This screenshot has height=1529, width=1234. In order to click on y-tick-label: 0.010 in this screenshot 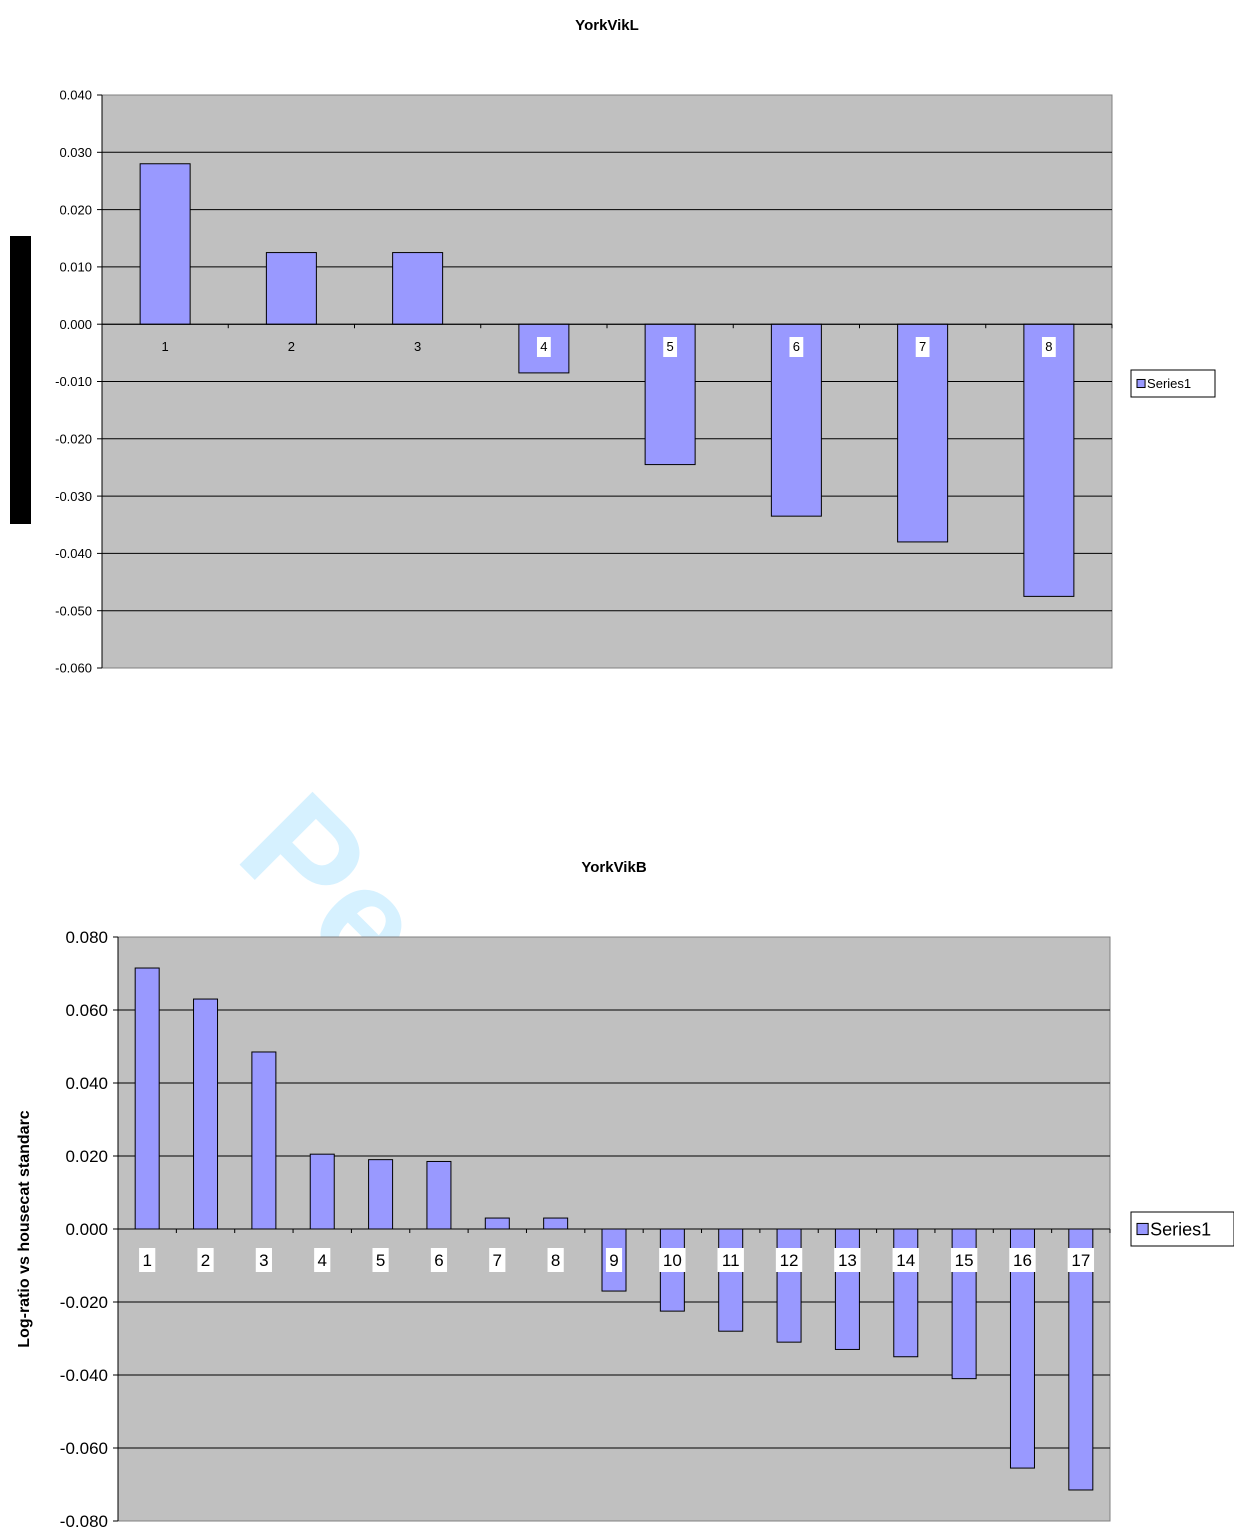, I will do `click(75, 267)`.